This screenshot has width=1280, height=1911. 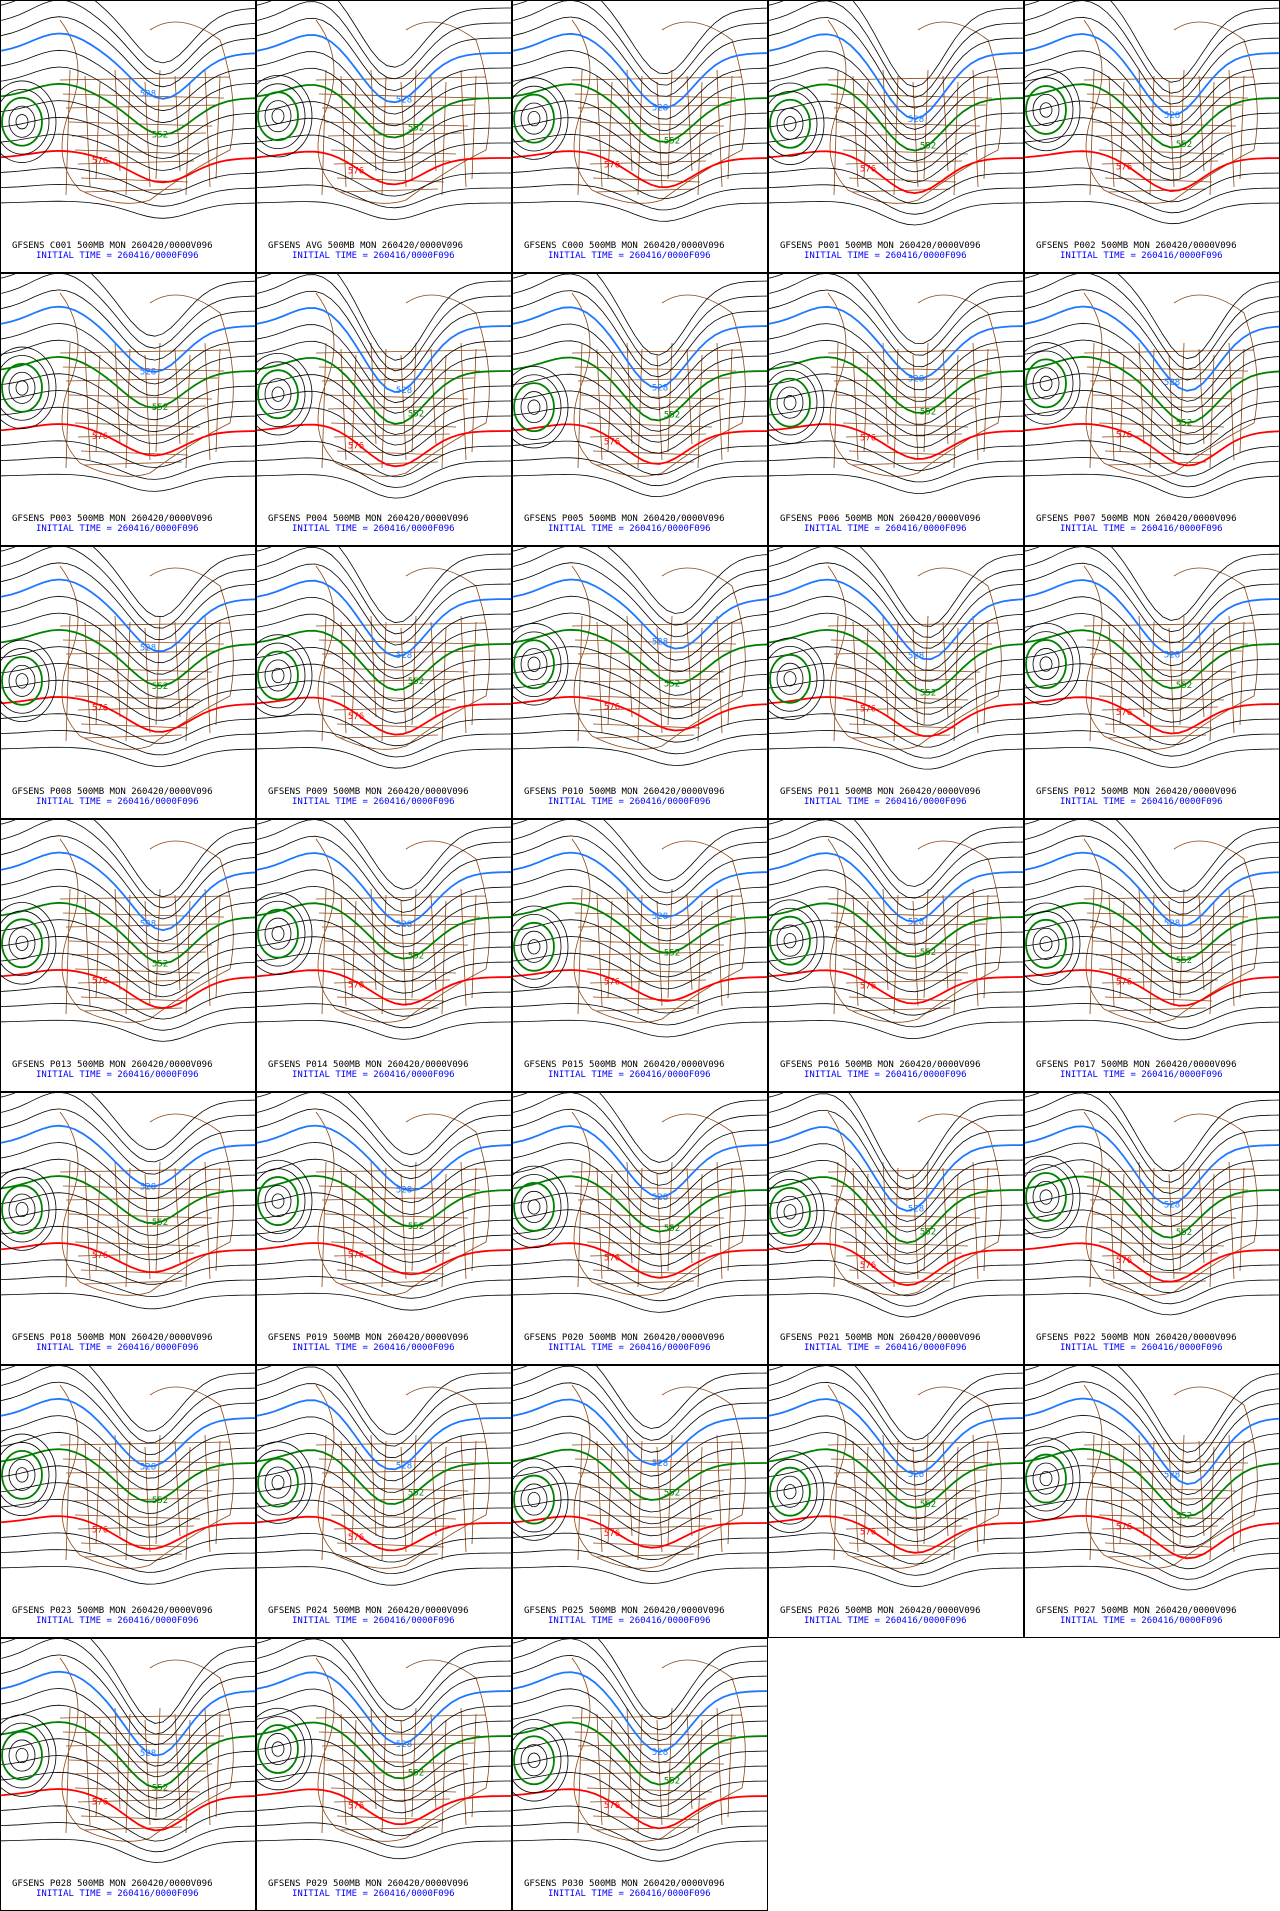 I want to click on panel-title: GFSENS P001 500MB MON 260420/0000V096, so click(x=880, y=246).